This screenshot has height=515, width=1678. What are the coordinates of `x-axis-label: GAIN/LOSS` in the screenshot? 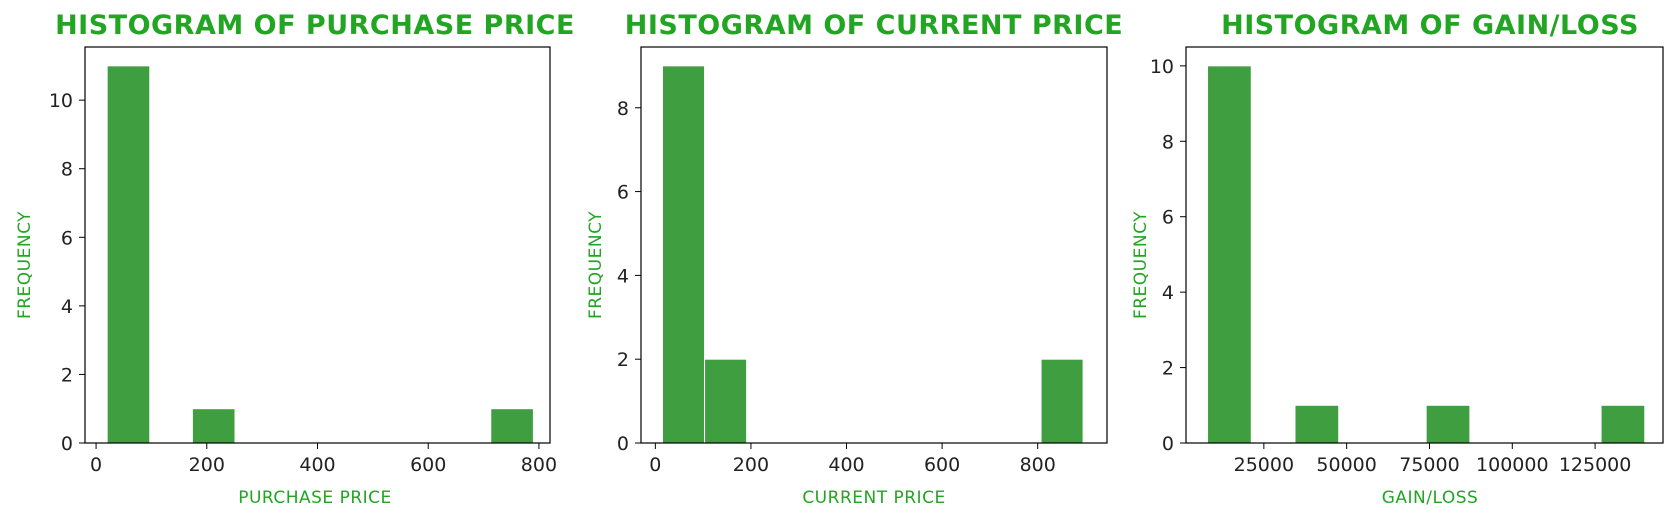 It's located at (1430, 498).